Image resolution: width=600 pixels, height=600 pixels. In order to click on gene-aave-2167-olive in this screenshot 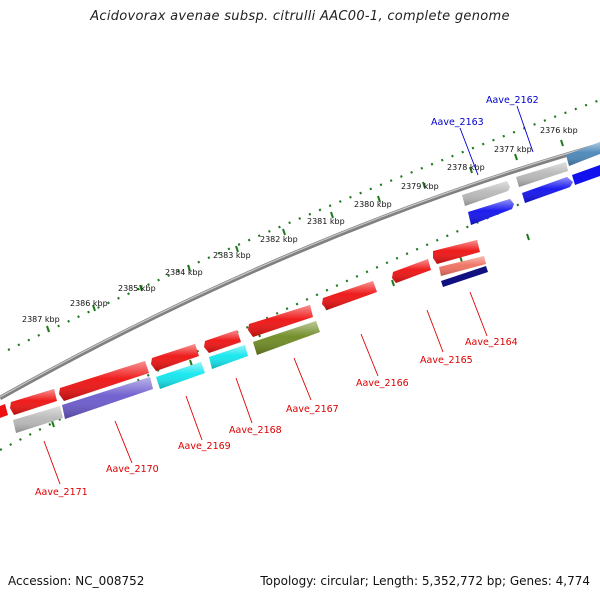, I will do `click(286, 338)`.